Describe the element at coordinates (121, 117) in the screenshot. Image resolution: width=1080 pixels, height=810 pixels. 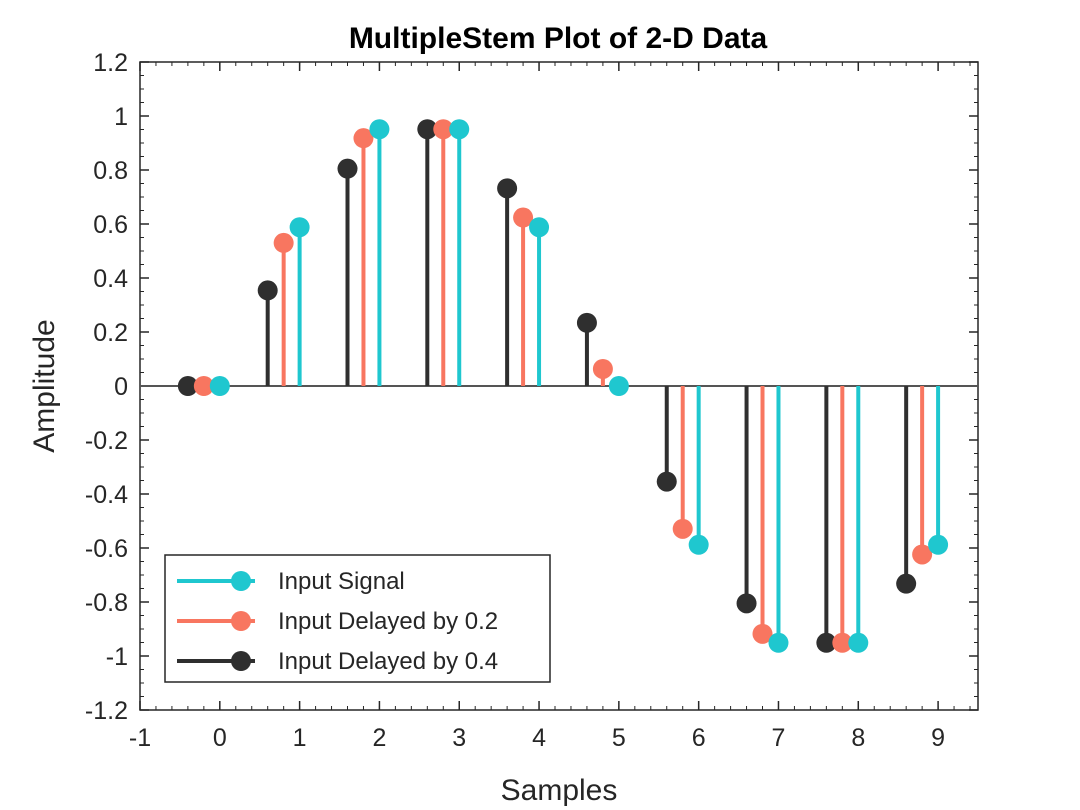
I see `y-tick-label: 1` at that location.